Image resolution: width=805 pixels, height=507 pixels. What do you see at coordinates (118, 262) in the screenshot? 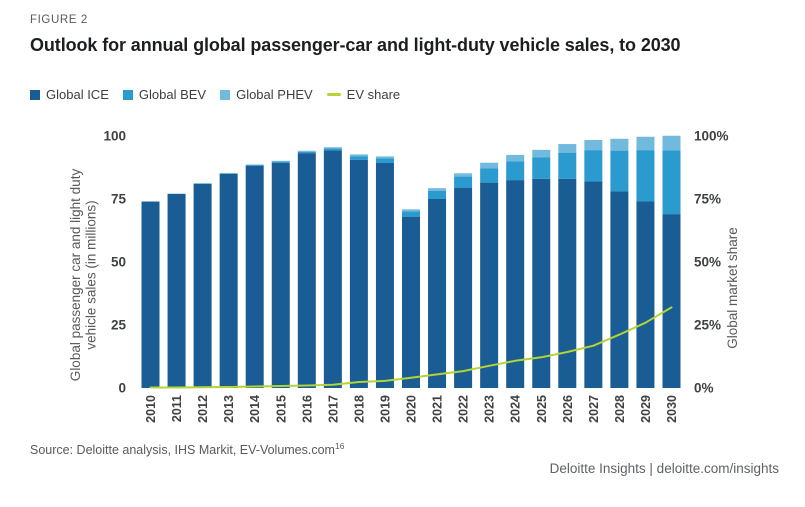
I see `left-axis-tick-50: 50` at bounding box center [118, 262].